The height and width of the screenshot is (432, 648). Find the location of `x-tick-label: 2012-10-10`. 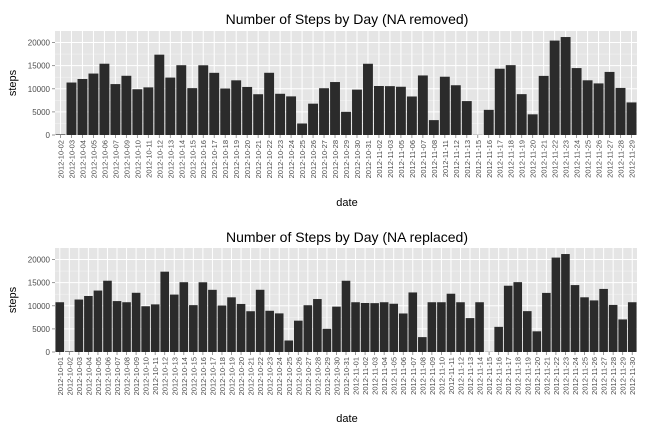

x-tick-label: 2012-10-10 is located at coordinates (146, 376).